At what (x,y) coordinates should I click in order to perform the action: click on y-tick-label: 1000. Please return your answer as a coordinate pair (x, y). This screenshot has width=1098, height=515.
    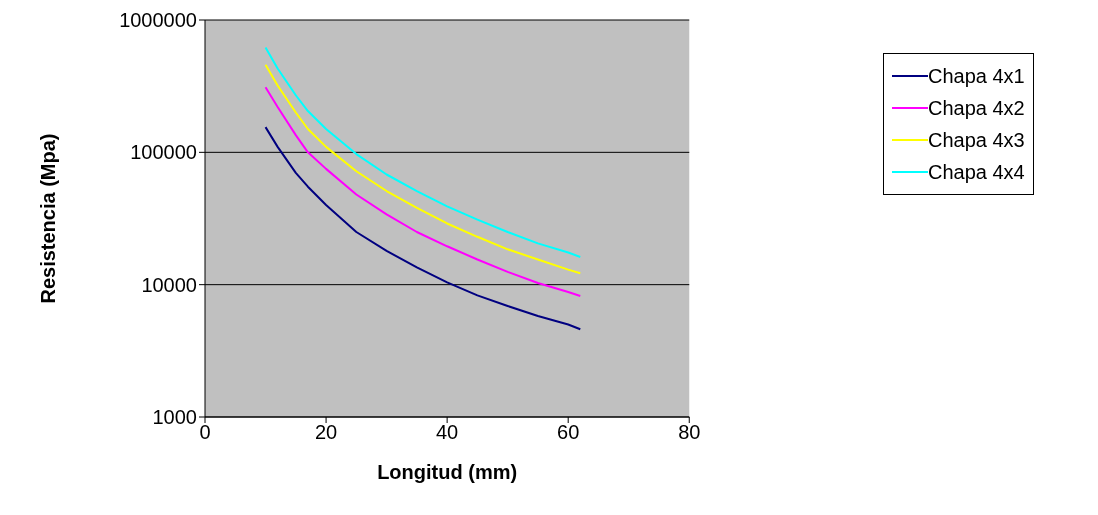
    Looking at the image, I should click on (174, 417).